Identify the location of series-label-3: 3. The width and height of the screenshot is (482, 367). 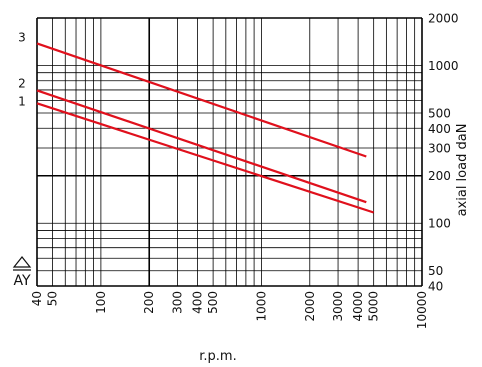
(22, 37).